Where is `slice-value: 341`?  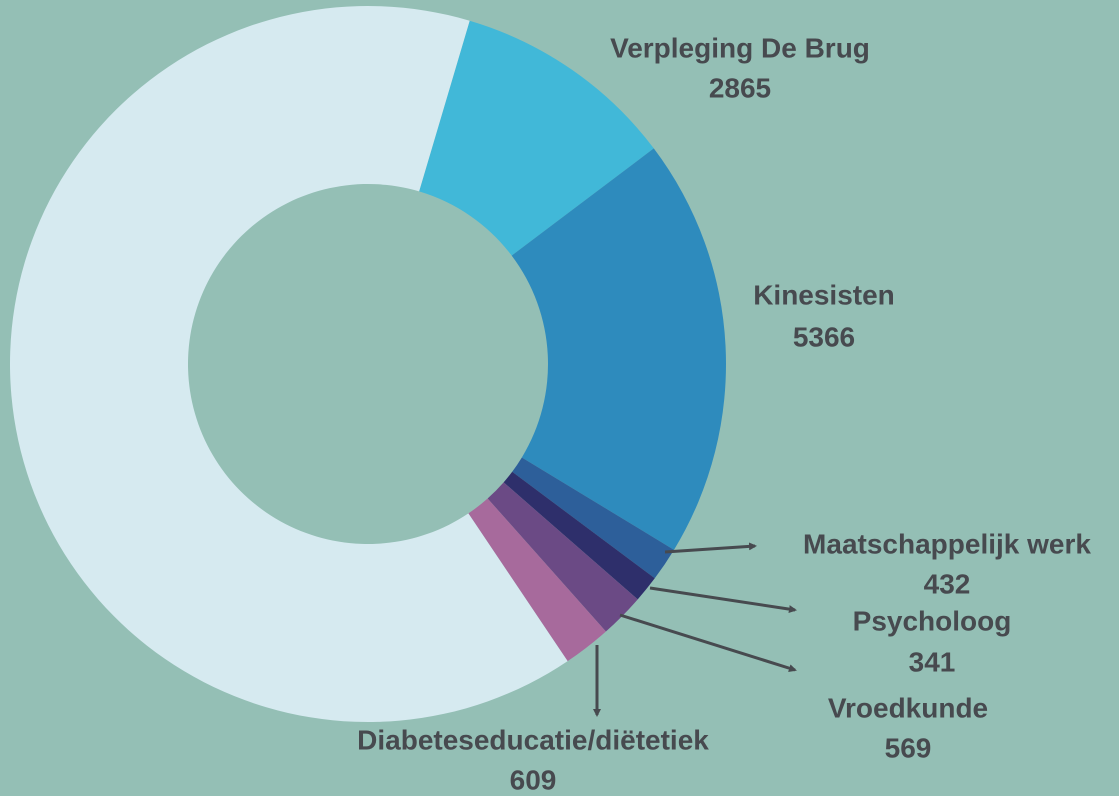 slice-value: 341 is located at coordinates (932, 661).